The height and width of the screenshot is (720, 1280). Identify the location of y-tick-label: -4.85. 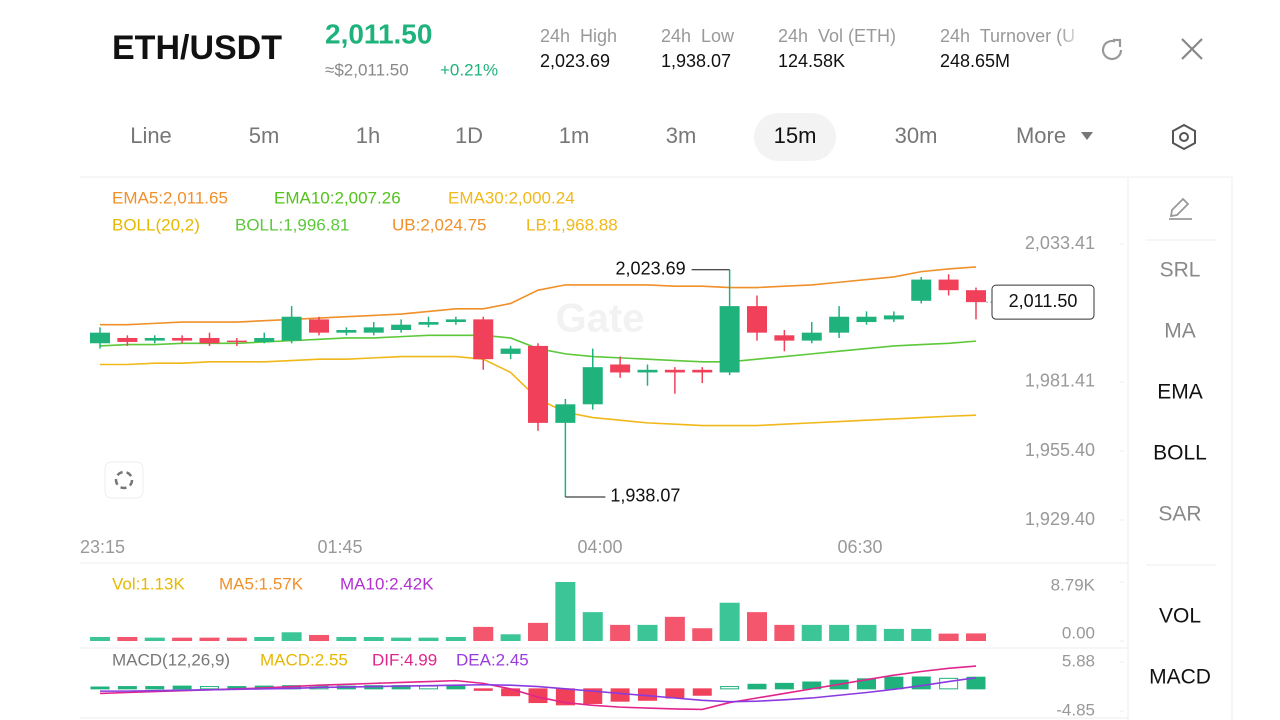
(1075, 709).